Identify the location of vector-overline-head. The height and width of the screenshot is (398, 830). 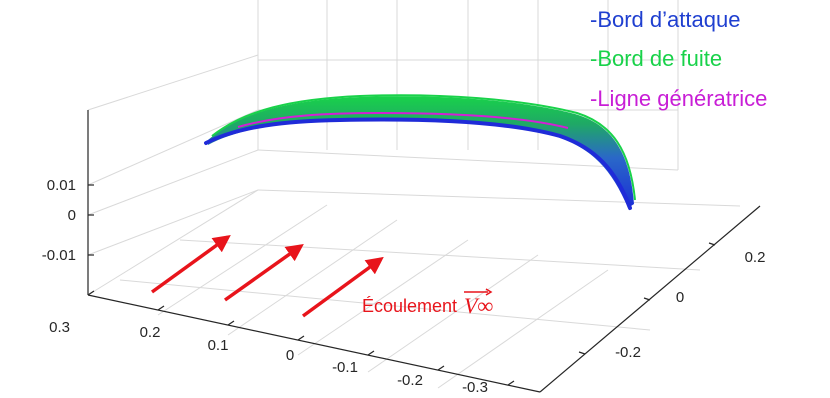
(489, 292).